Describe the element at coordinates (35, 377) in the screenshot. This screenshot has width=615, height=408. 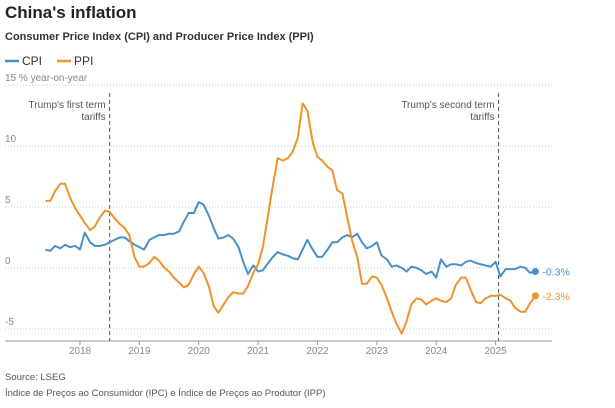
I see `source: Source: LSEG` at that location.